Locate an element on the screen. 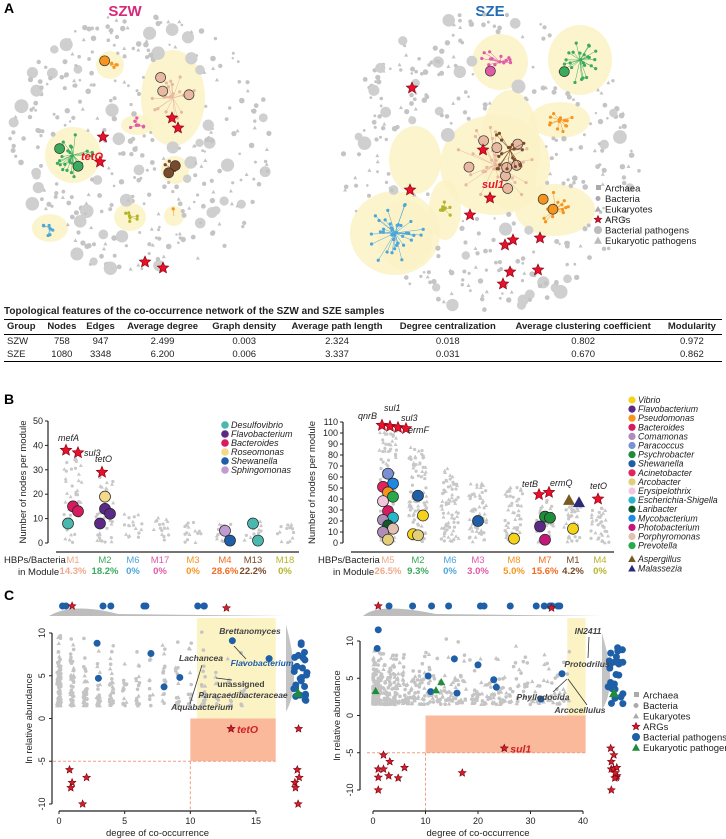 This screenshot has width=726, height=839. module-percent: 9.3% is located at coordinates (418, 571).